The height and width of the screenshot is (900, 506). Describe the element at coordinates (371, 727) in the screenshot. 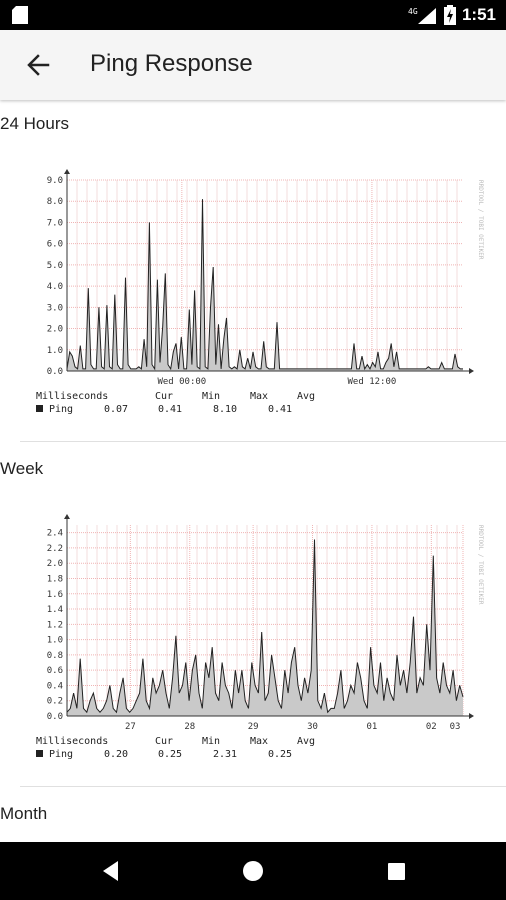

I see `x-tick-label: 01` at that location.